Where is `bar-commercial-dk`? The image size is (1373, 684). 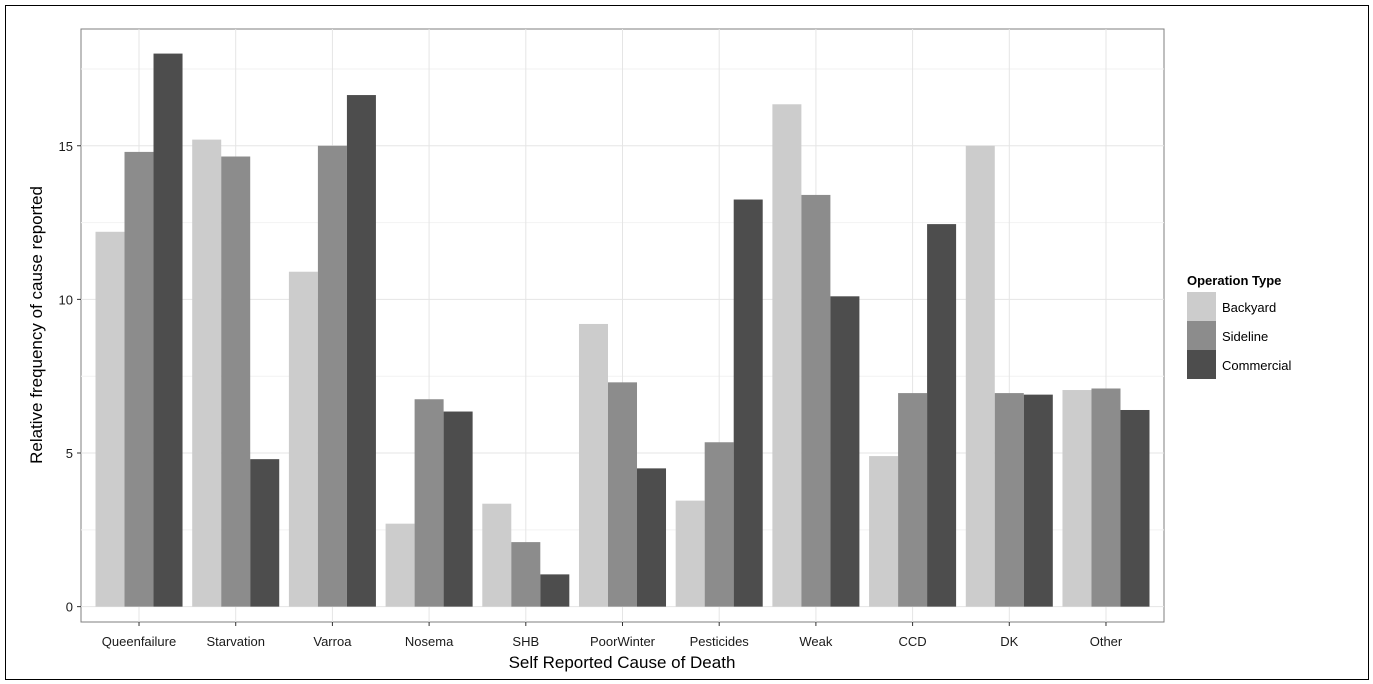
bar-commercial-dk is located at coordinates (1038, 500).